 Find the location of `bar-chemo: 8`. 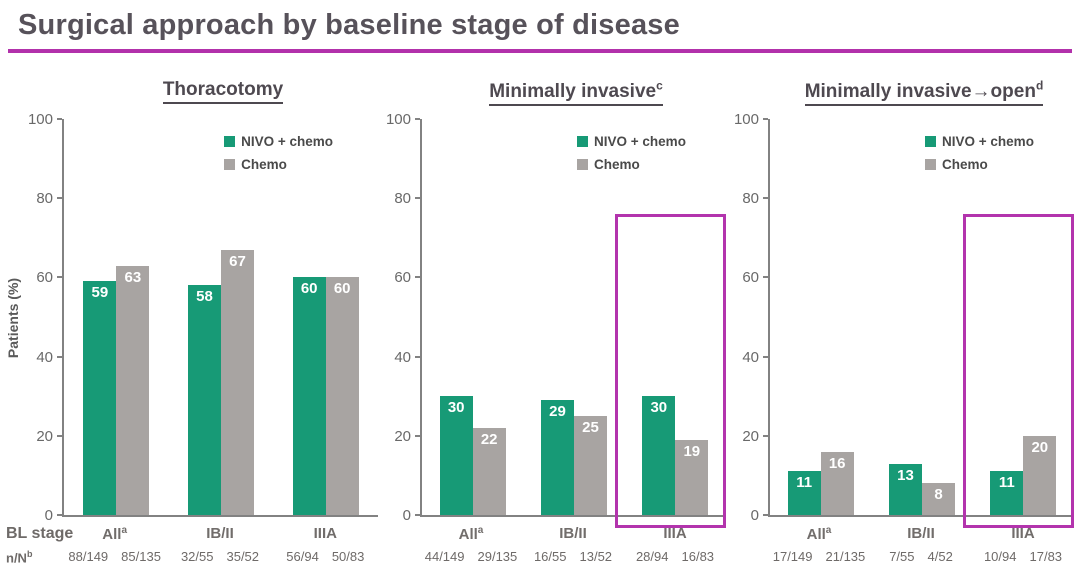

bar-chemo: 8 is located at coordinates (938, 499).